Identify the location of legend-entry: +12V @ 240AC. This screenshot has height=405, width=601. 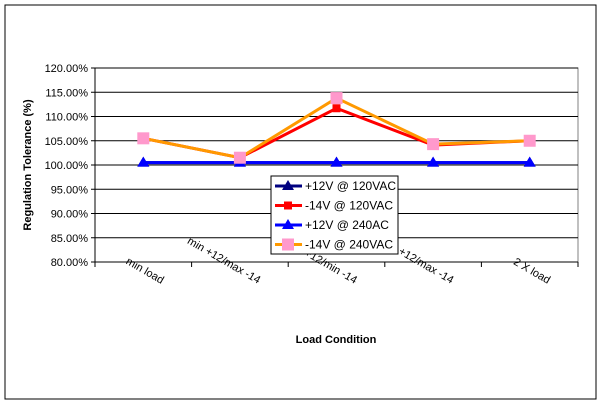
(347, 225).